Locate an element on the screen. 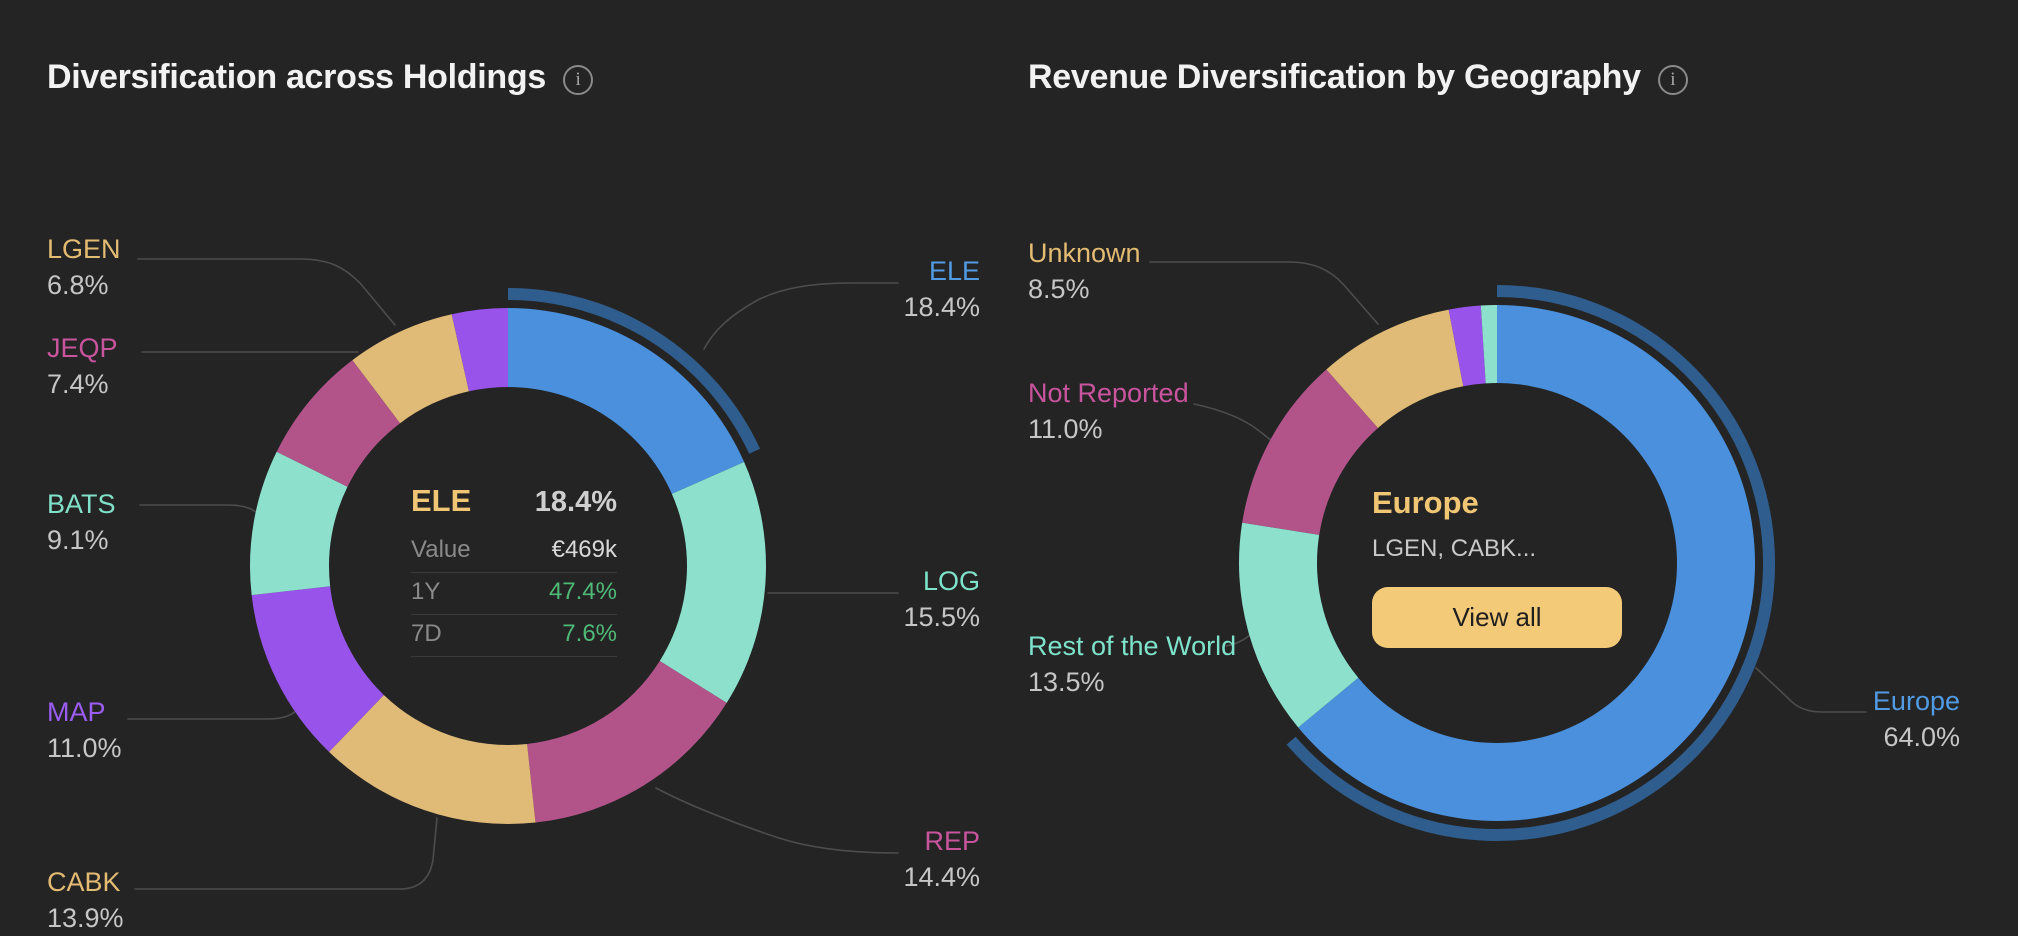 The height and width of the screenshot is (936, 2018). selected-region: Europe is located at coordinates (1425, 502).